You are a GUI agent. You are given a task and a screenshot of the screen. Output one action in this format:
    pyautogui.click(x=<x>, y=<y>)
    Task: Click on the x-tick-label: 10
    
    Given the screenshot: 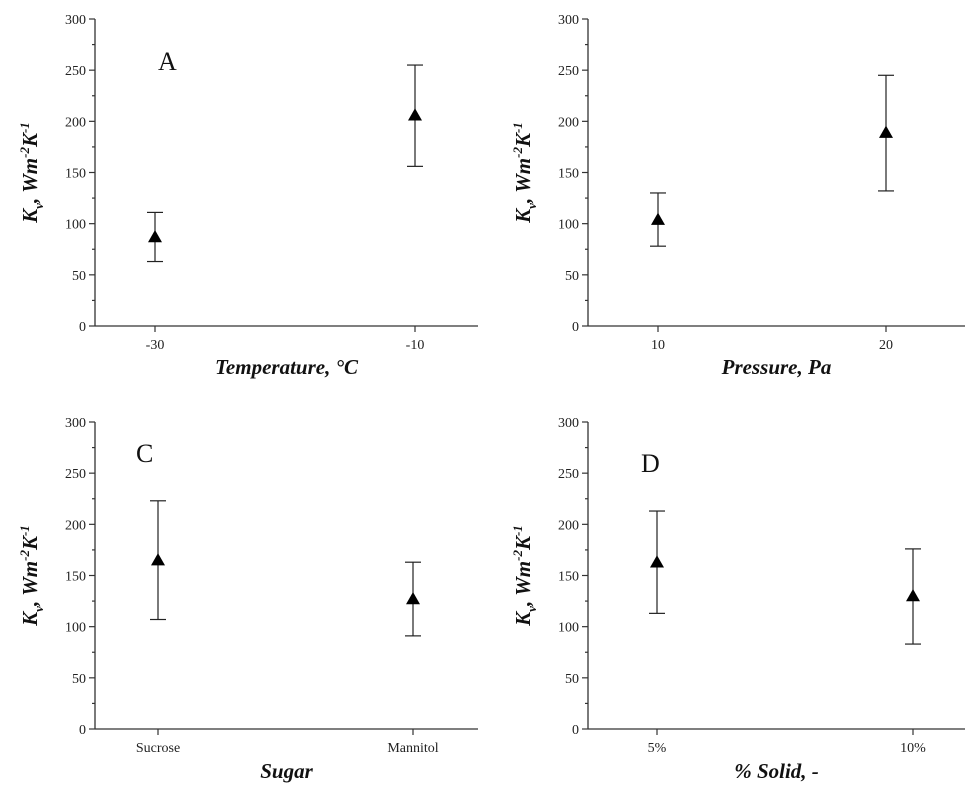 What is the action you would take?
    pyautogui.click(x=658, y=345)
    